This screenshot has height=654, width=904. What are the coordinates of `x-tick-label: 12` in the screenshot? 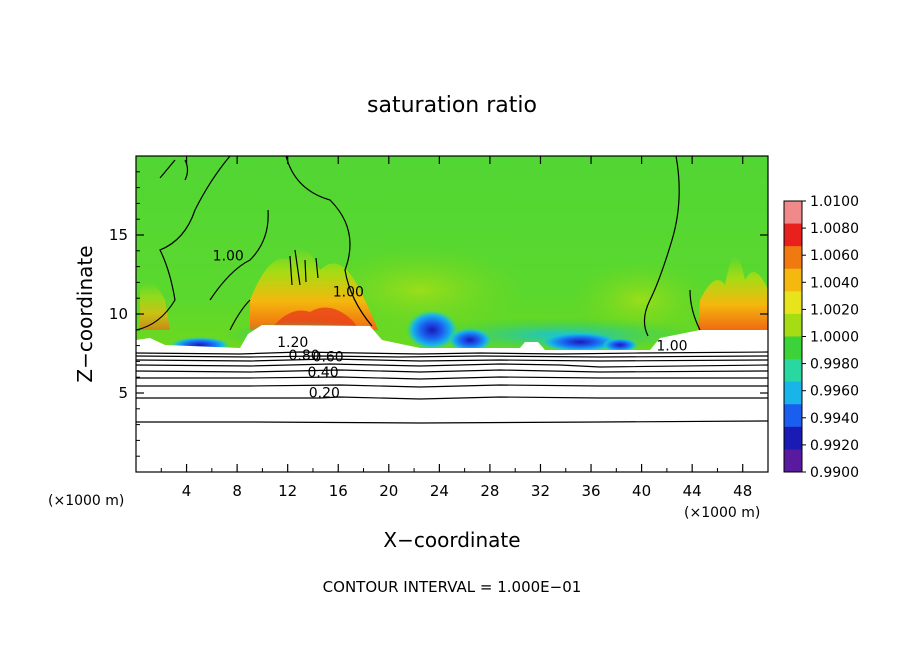 It's located at (287, 491).